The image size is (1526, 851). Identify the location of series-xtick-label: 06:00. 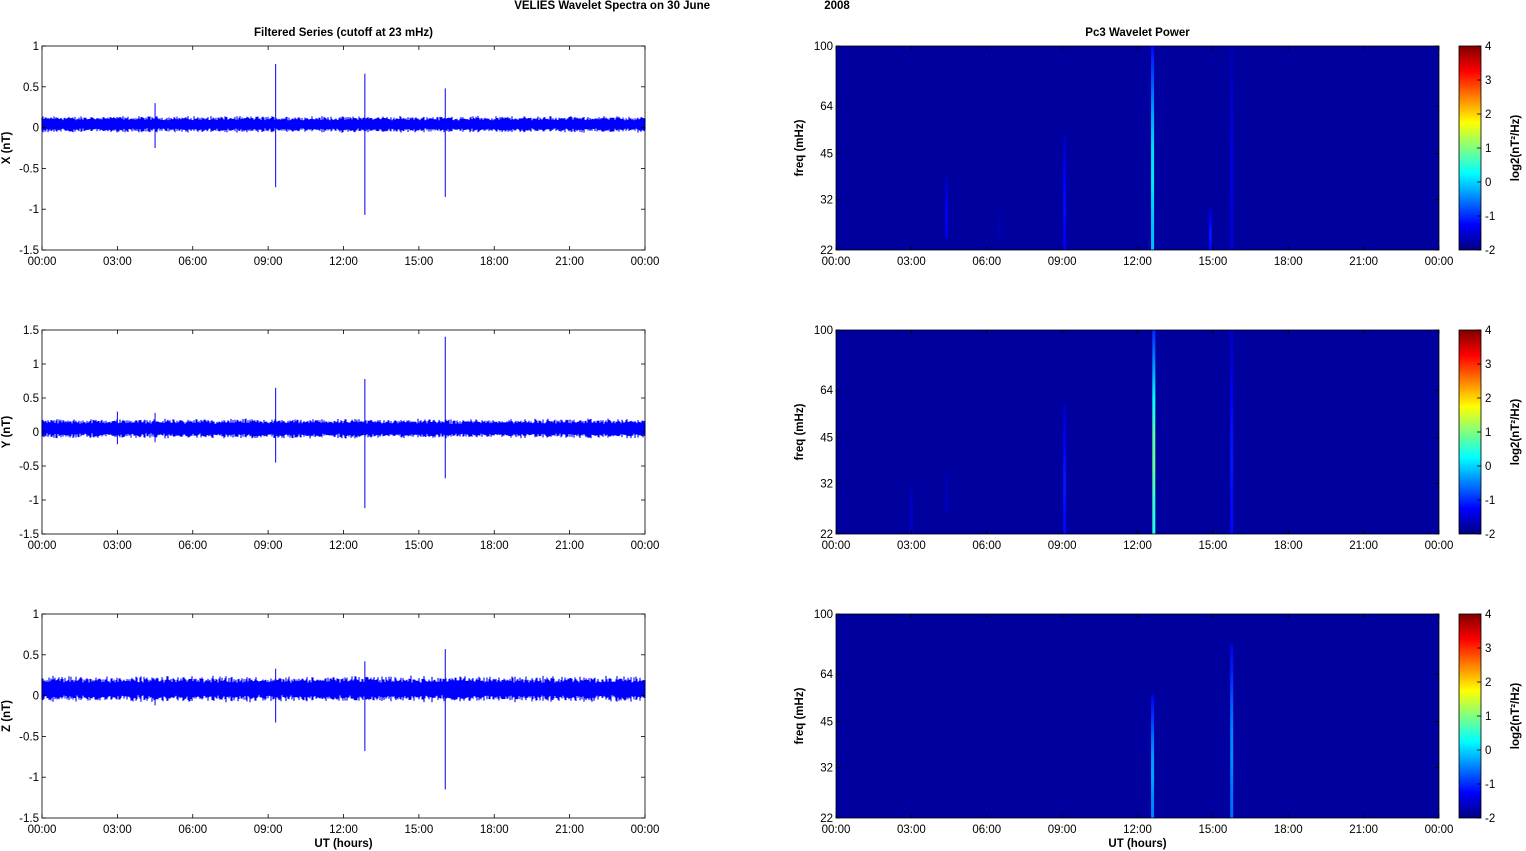
(192, 830).